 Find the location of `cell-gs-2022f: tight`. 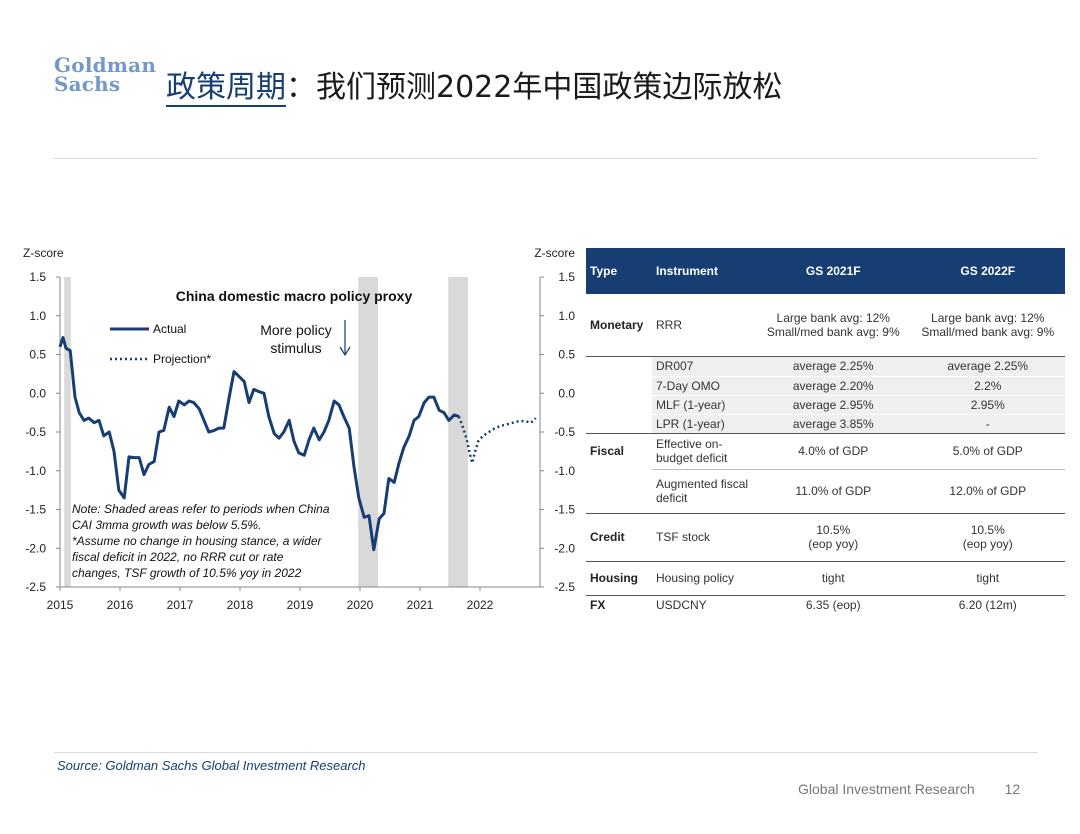

cell-gs-2022f: tight is located at coordinates (987, 578).